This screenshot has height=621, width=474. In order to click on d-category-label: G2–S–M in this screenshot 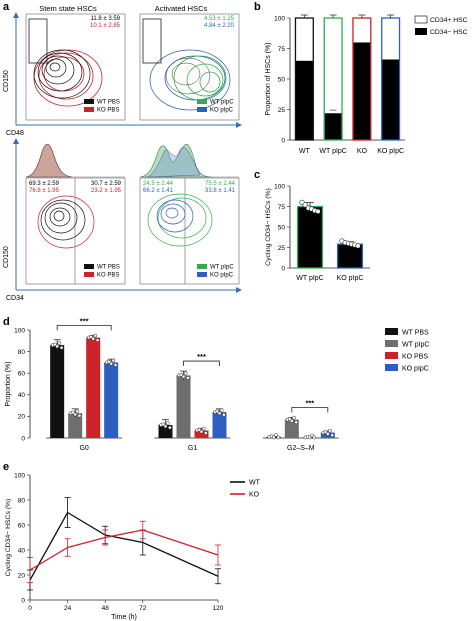, I will do `click(301, 448)`.